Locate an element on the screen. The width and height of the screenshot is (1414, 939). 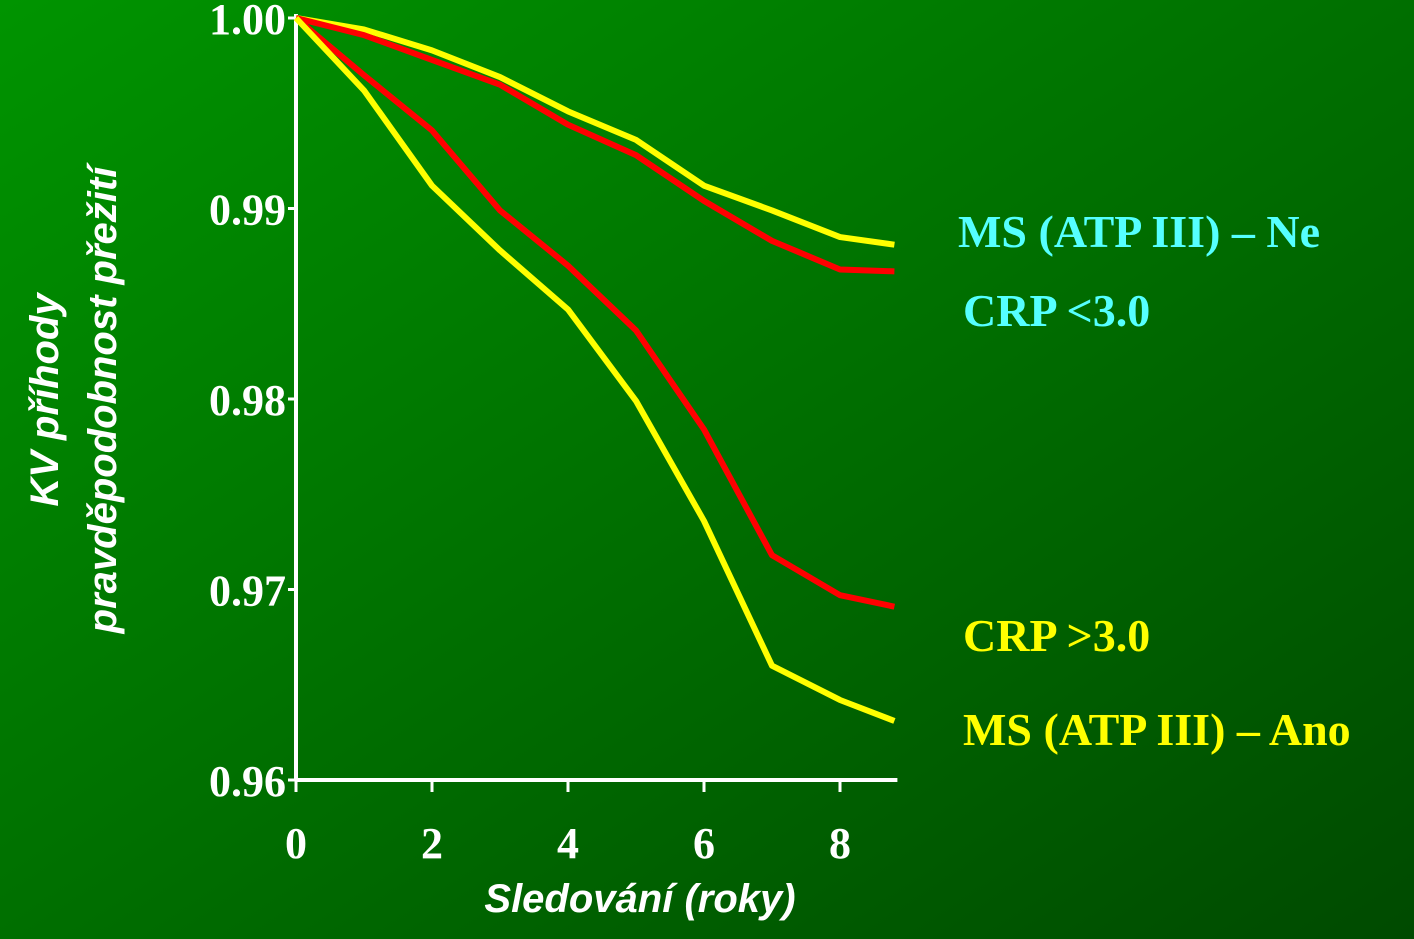
series-annotation: MS (ATP III) – Ne is located at coordinates (1139, 231).